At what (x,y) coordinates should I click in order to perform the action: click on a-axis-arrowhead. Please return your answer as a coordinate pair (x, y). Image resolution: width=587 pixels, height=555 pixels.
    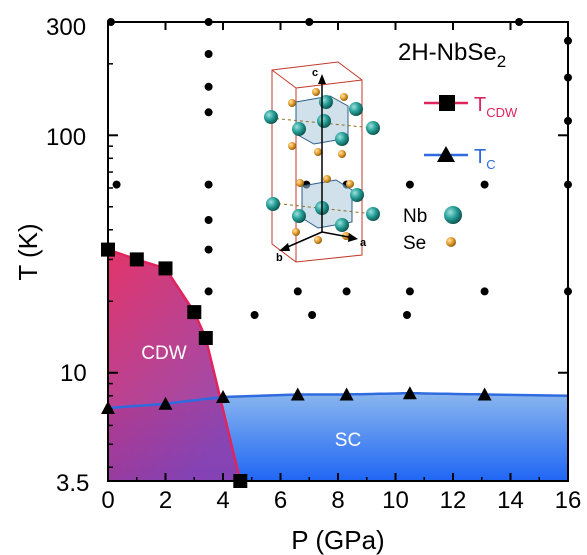
    Looking at the image, I should click on (353, 237).